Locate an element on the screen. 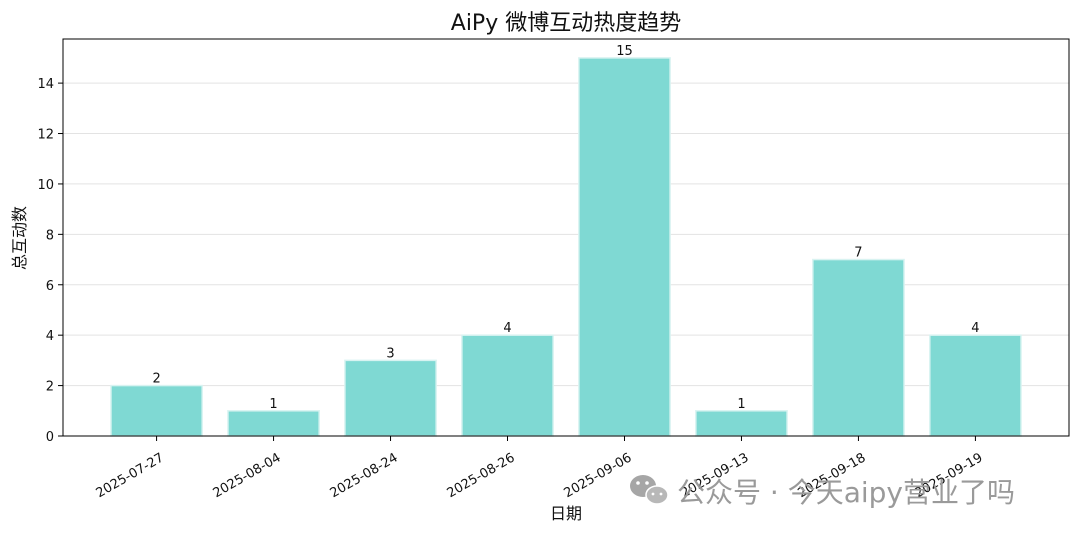 The width and height of the screenshot is (1080, 535). bar-value-label: 15 is located at coordinates (624, 51).